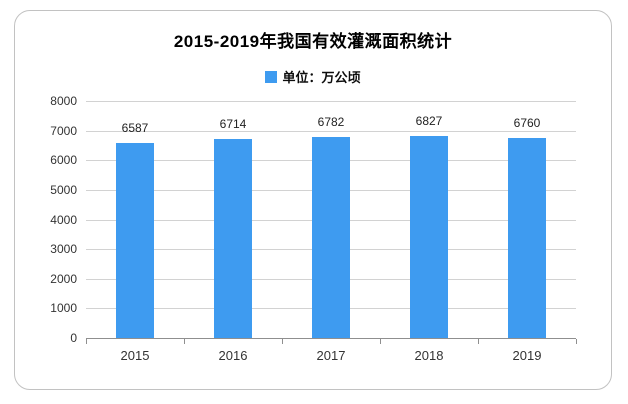  Describe the element at coordinates (429, 120) in the screenshot. I see `bar-value-label: 6827` at that location.